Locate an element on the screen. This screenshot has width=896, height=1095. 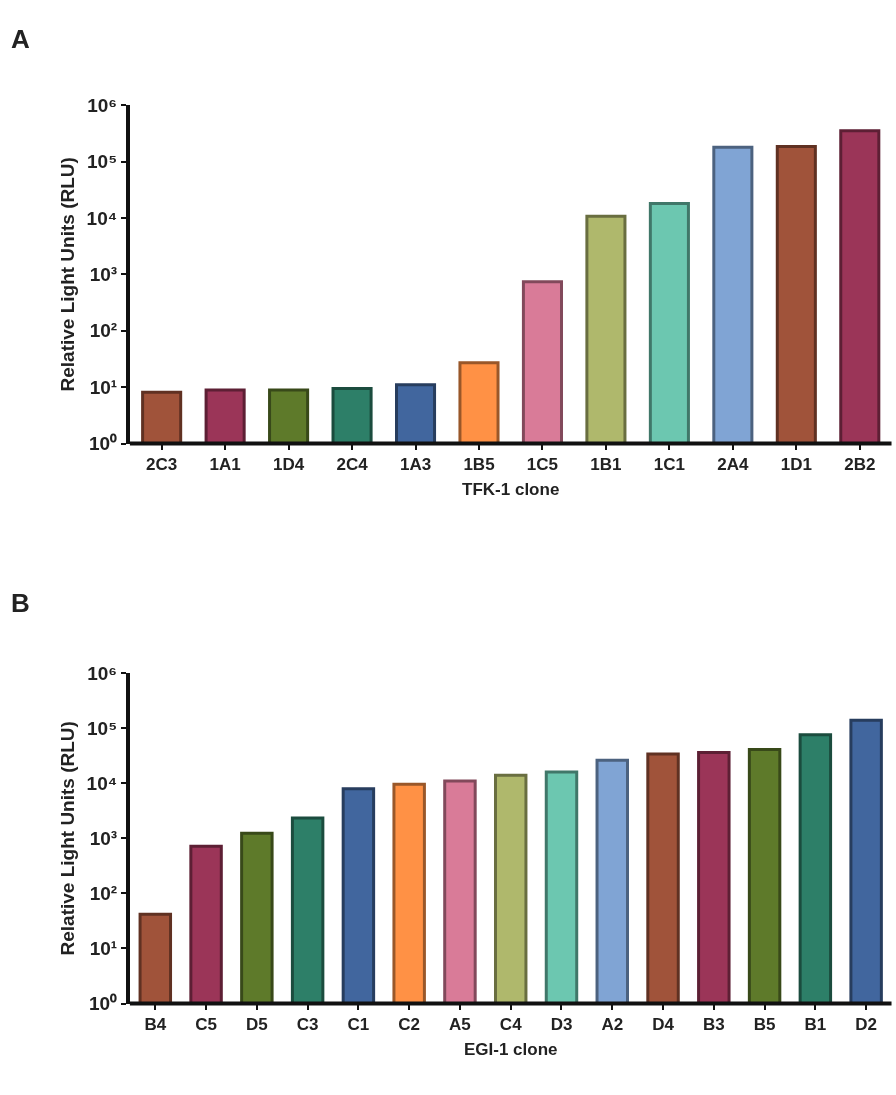
x-axis-title: EGI-1 clone is located at coordinates (510, 1050).